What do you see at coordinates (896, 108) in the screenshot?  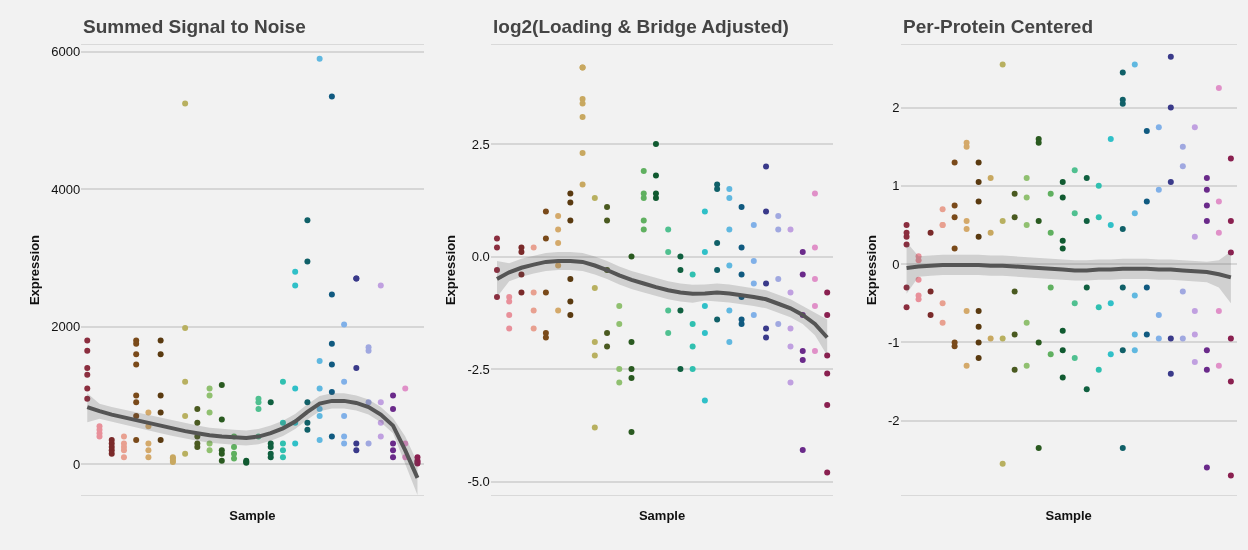 I see `y-tick-label: 2` at bounding box center [896, 108].